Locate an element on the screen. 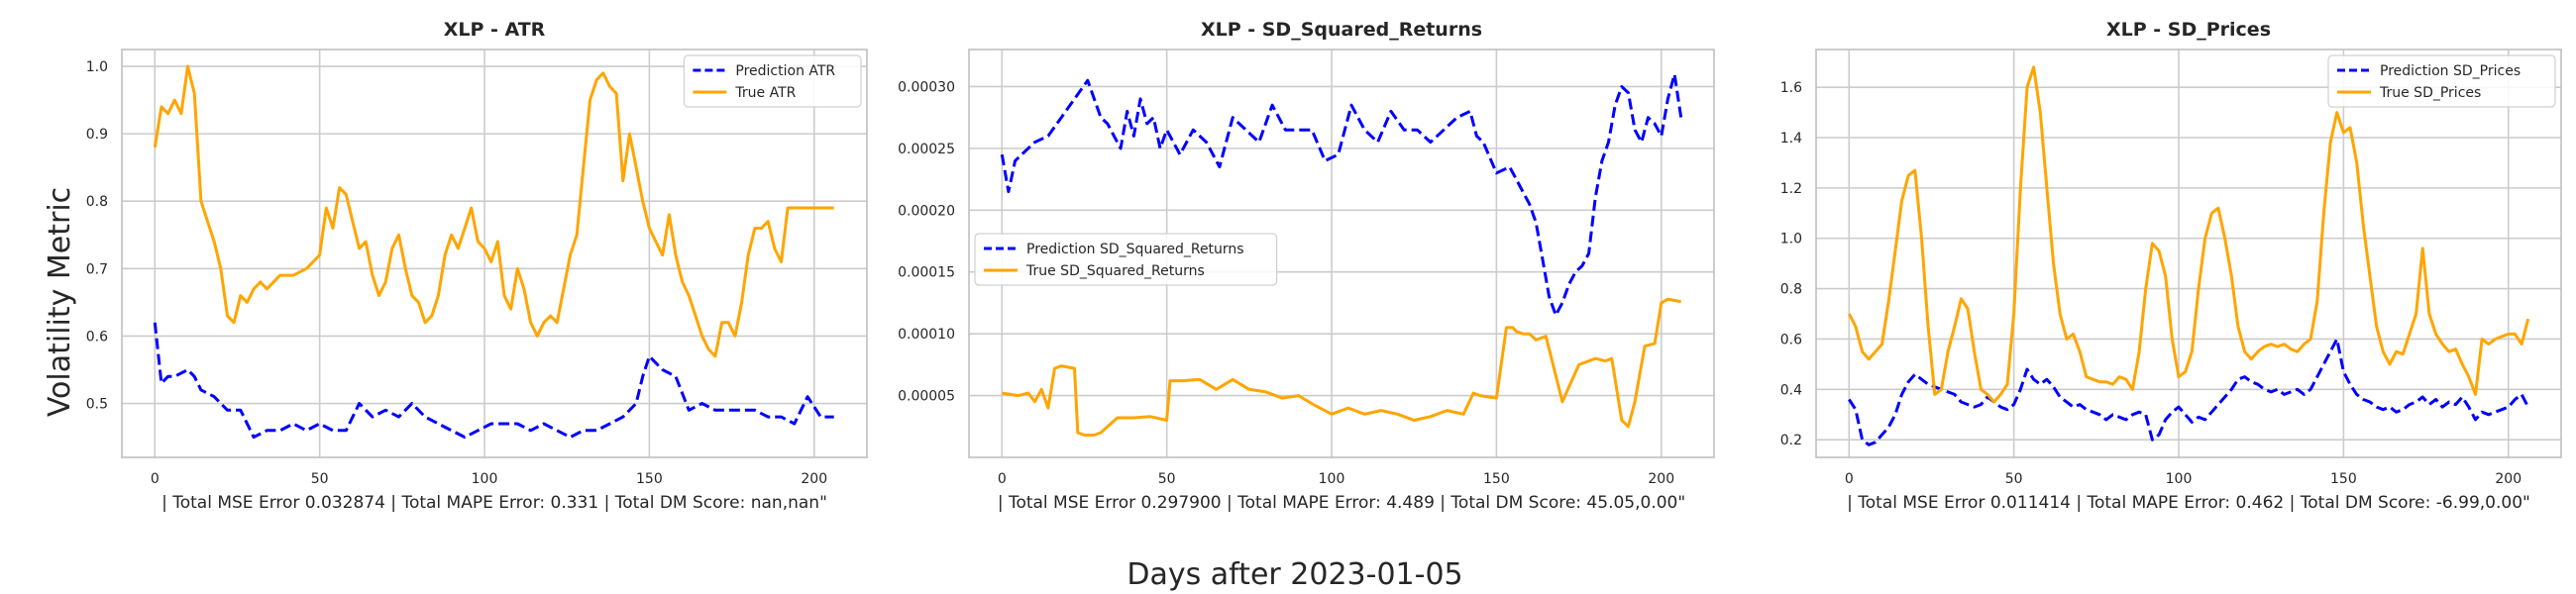  legend-label: True ATR is located at coordinates (765, 93).